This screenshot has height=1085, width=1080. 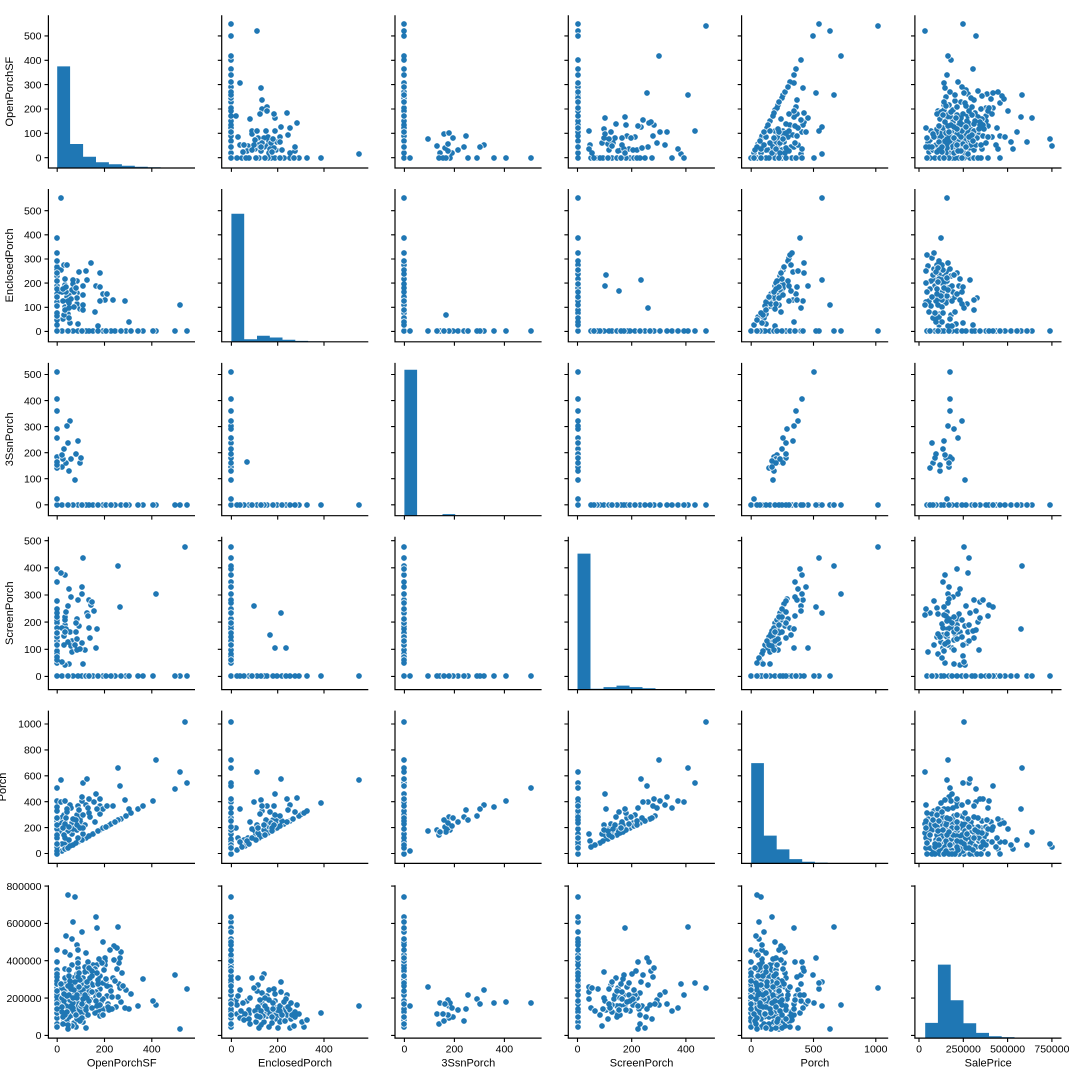 What do you see at coordinates (23, 999) in the screenshot?
I see `svg-text: 200000` at bounding box center [23, 999].